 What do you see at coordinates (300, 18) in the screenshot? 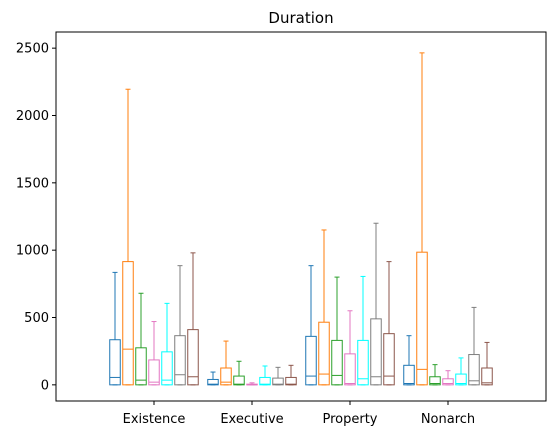
I see `chart-title: Duration` at bounding box center [300, 18].